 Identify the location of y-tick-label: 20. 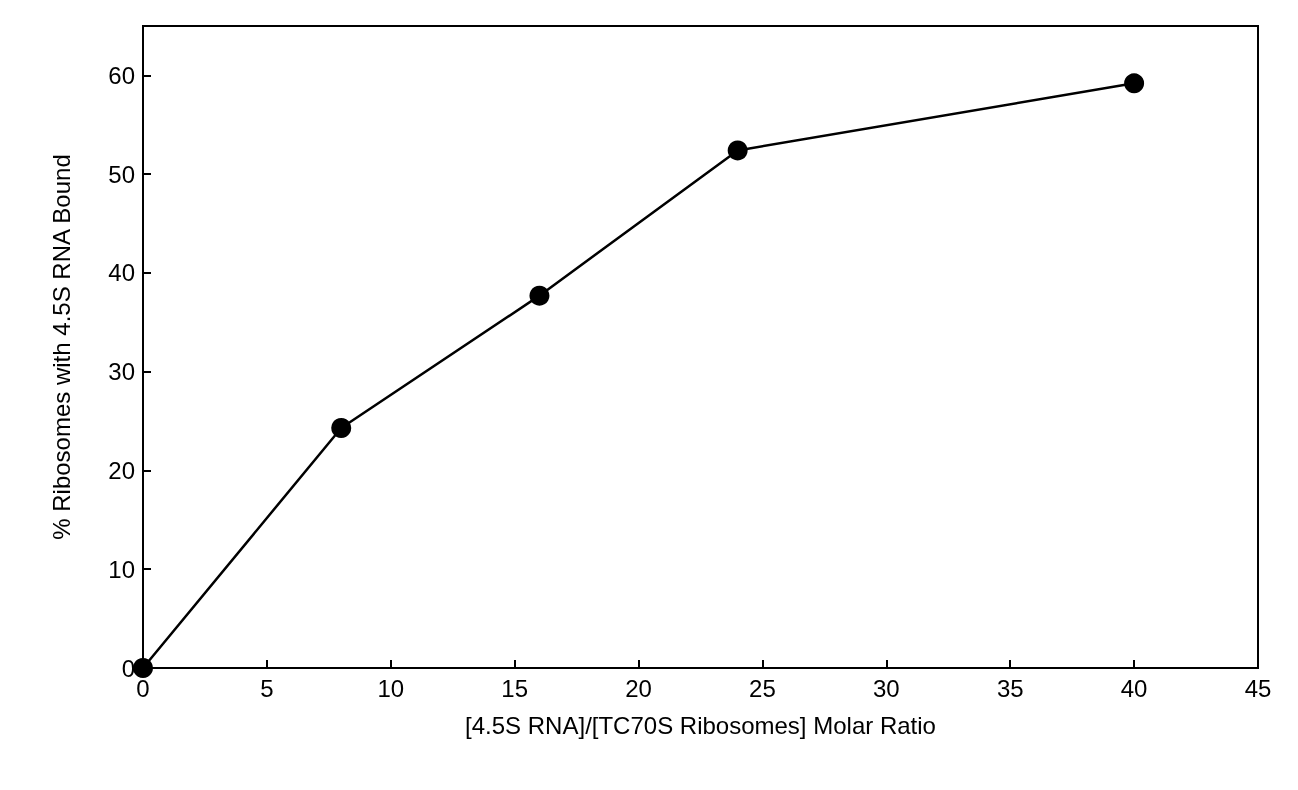
(121, 470).